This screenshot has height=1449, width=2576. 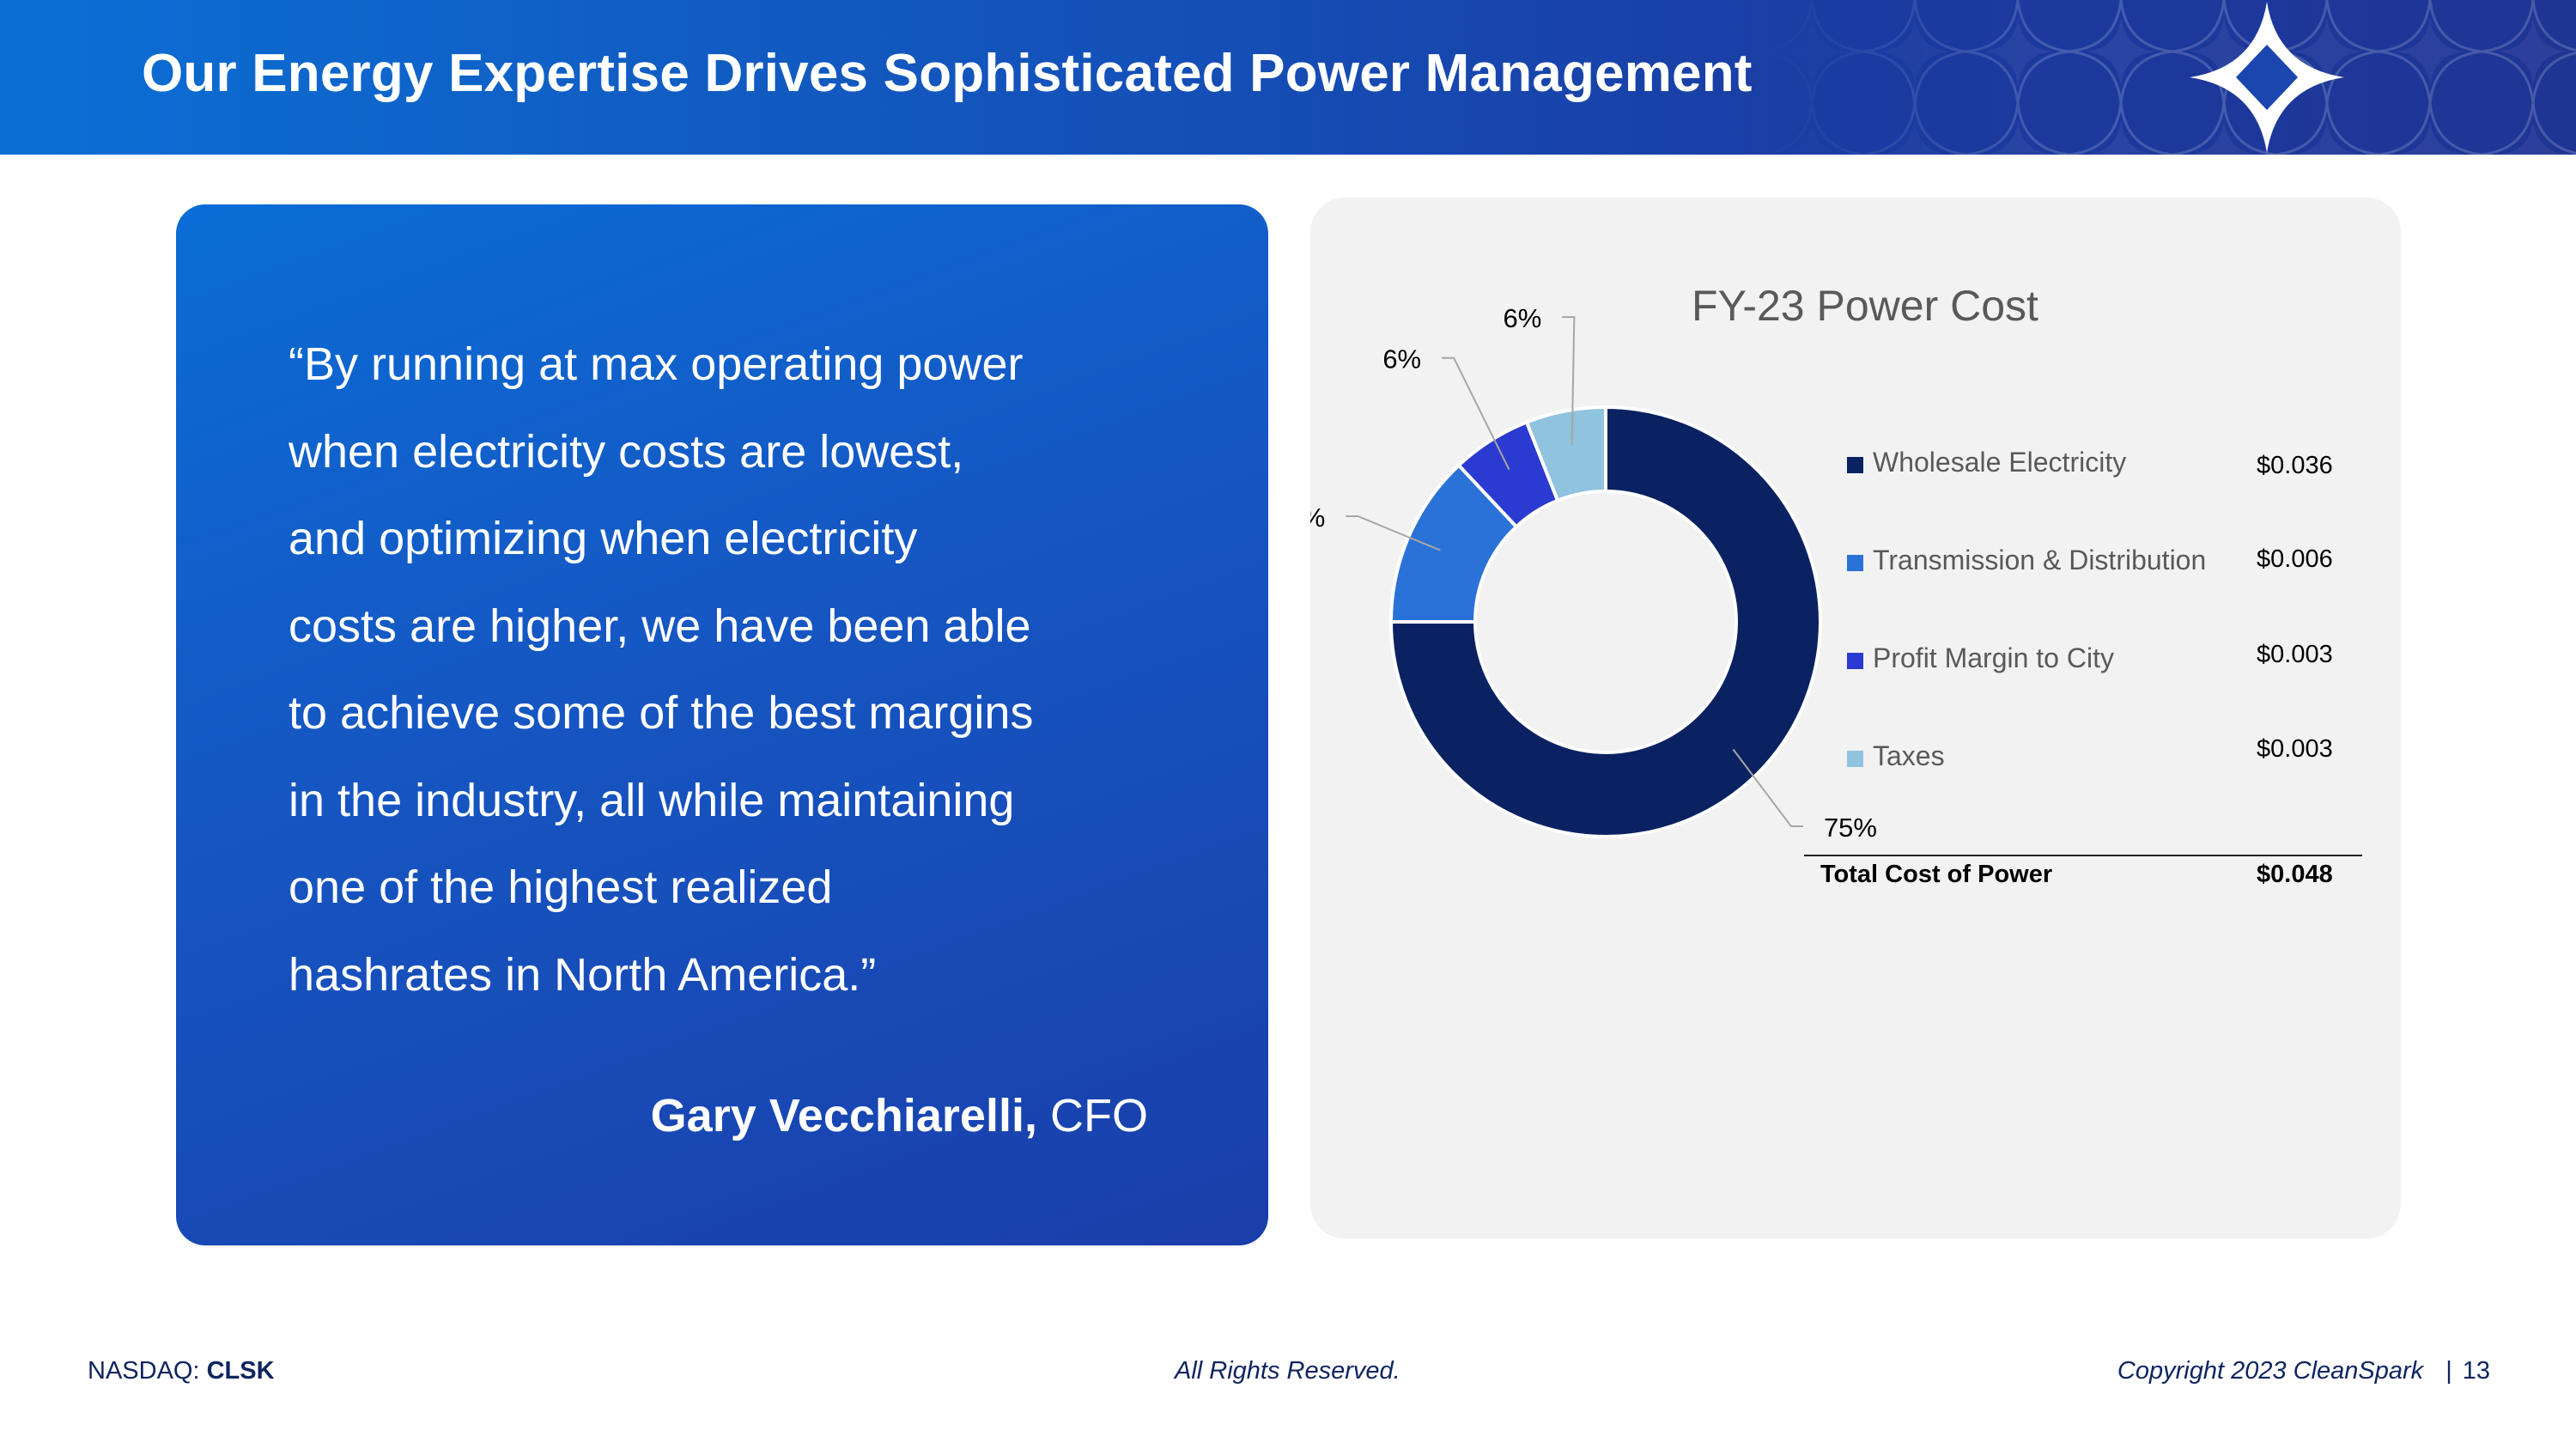 I want to click on legend-label: Transmission & Distribution, so click(x=2040, y=560).